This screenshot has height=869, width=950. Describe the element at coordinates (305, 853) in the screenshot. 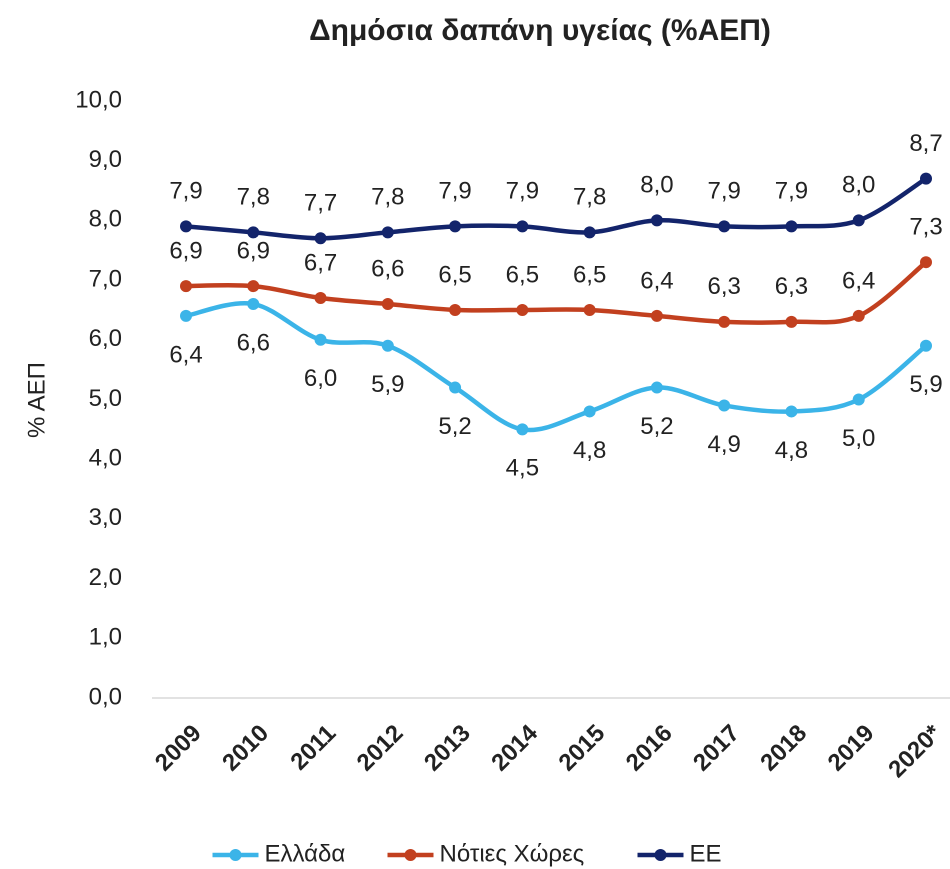

I see `legend-label: Ελλάδα` at that location.